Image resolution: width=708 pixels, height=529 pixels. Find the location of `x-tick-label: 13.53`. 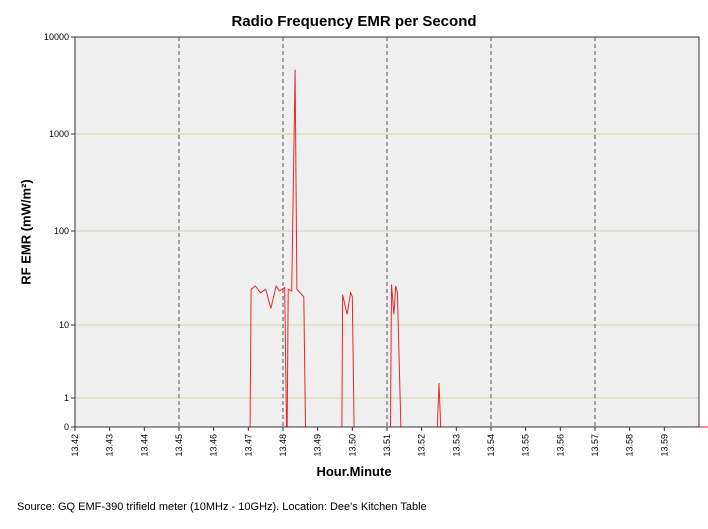

x-tick-label: 13.53 is located at coordinates (456, 445).